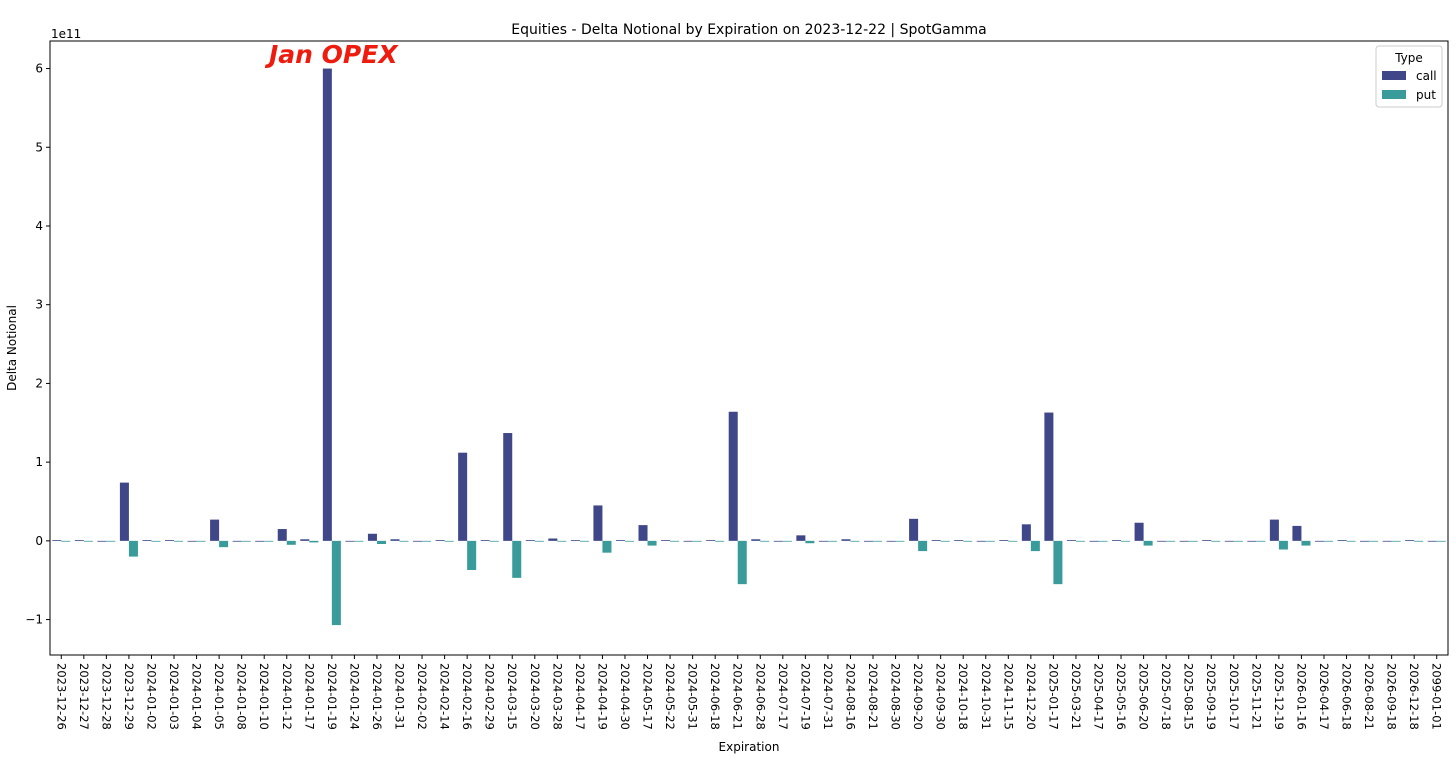  What do you see at coordinates (1053, 696) in the screenshot?
I see `x-tick-label: 2025-01-17` at bounding box center [1053, 696].